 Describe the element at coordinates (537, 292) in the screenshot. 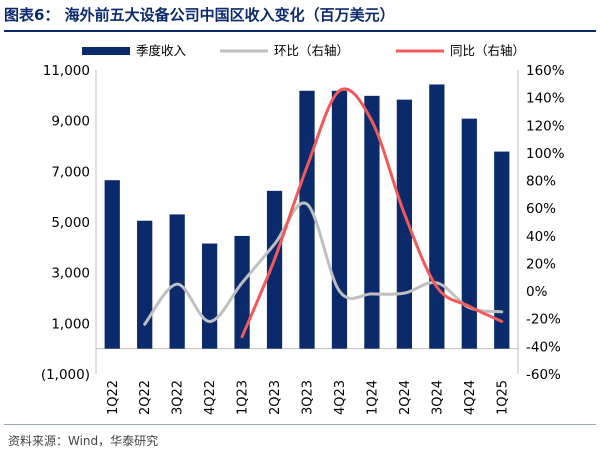

I see `y-tick-label-right: 0%` at that location.